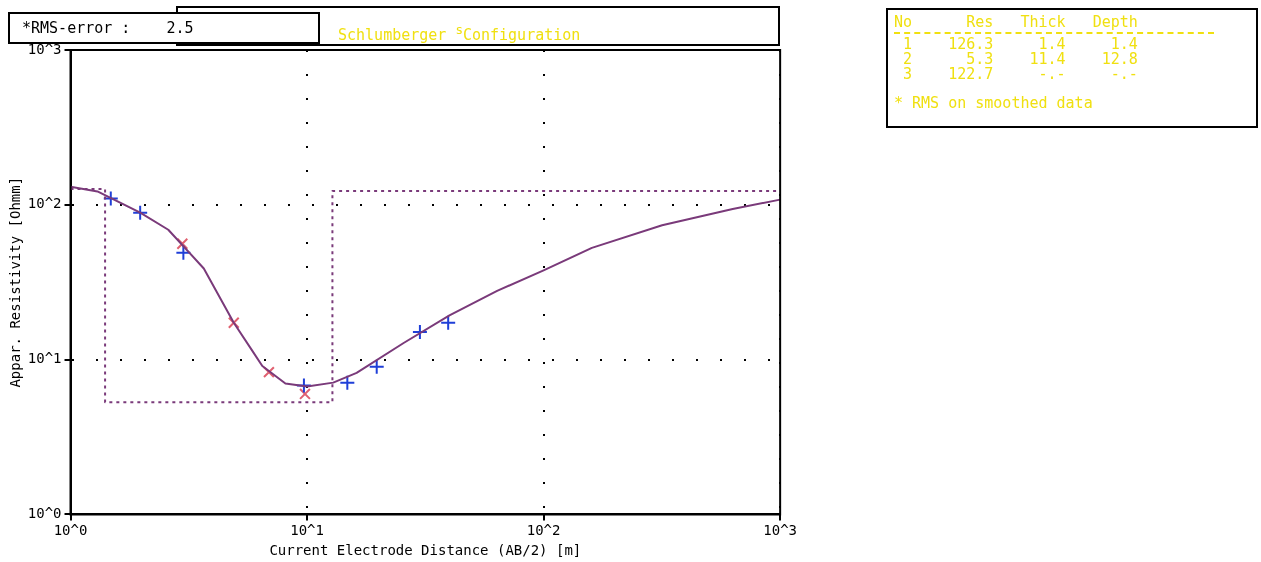 This screenshot has width=1261, height=562. What do you see at coordinates (44, 358) in the screenshot?
I see `y-tick-label: 10^1` at bounding box center [44, 358].